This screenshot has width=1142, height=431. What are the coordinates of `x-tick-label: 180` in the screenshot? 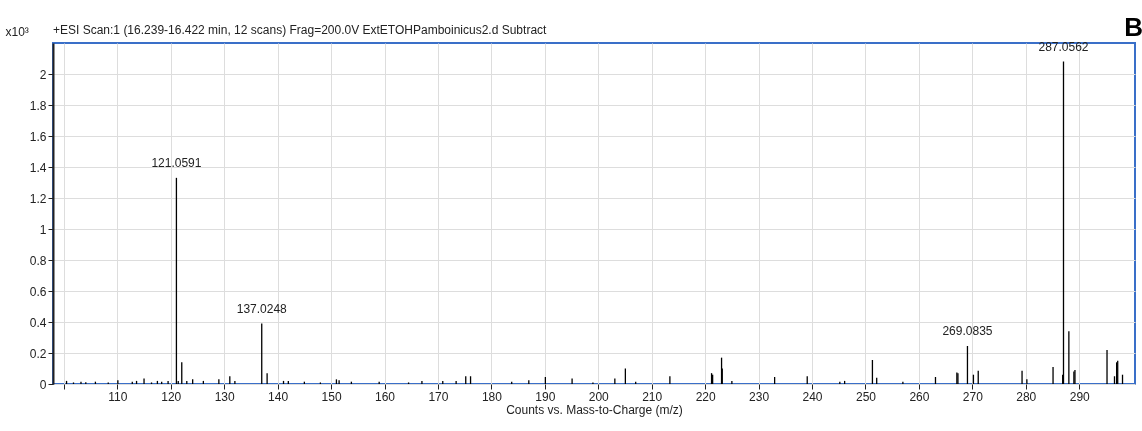 It's located at (492, 396).